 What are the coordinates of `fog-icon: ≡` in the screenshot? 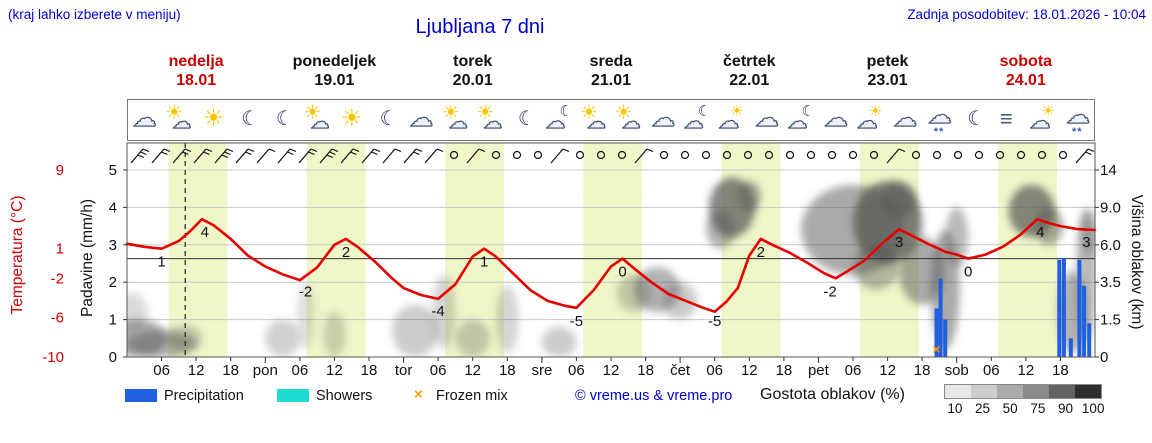 It's located at (1009, 121).